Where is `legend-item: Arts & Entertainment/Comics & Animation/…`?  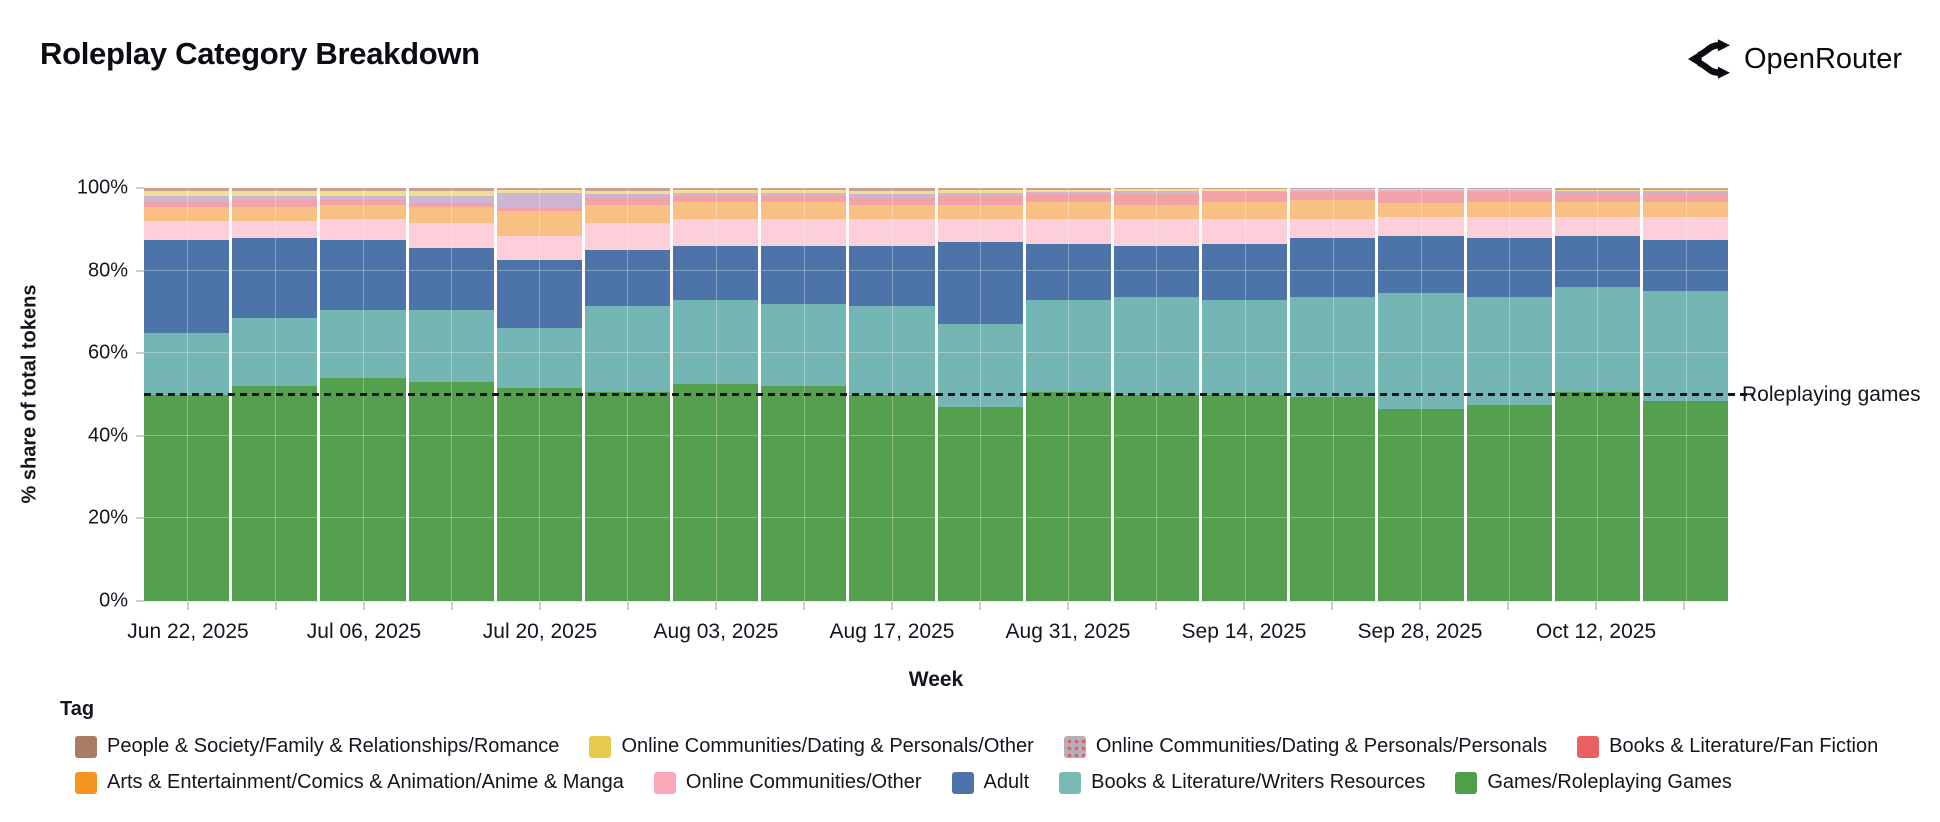
legend-item: Arts & Entertainment/Comics & Animation/… is located at coordinates (349, 782).